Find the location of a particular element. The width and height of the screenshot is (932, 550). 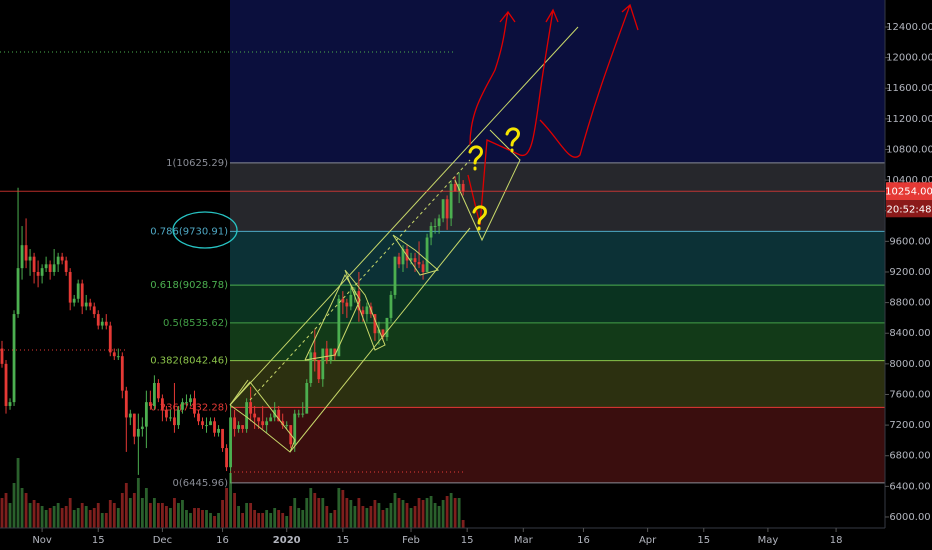

fib-label: 0.618(9028.78) is located at coordinates (189, 285).